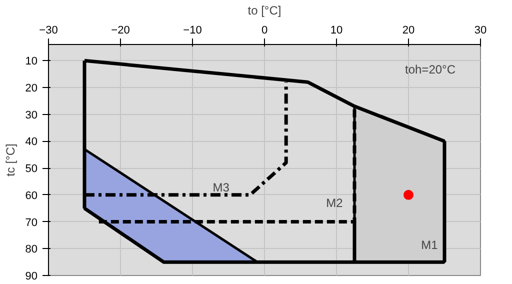 The width and height of the screenshot is (512, 284). What do you see at coordinates (31, 222) in the screenshot?
I see `y-tick-label: 70` at bounding box center [31, 222].